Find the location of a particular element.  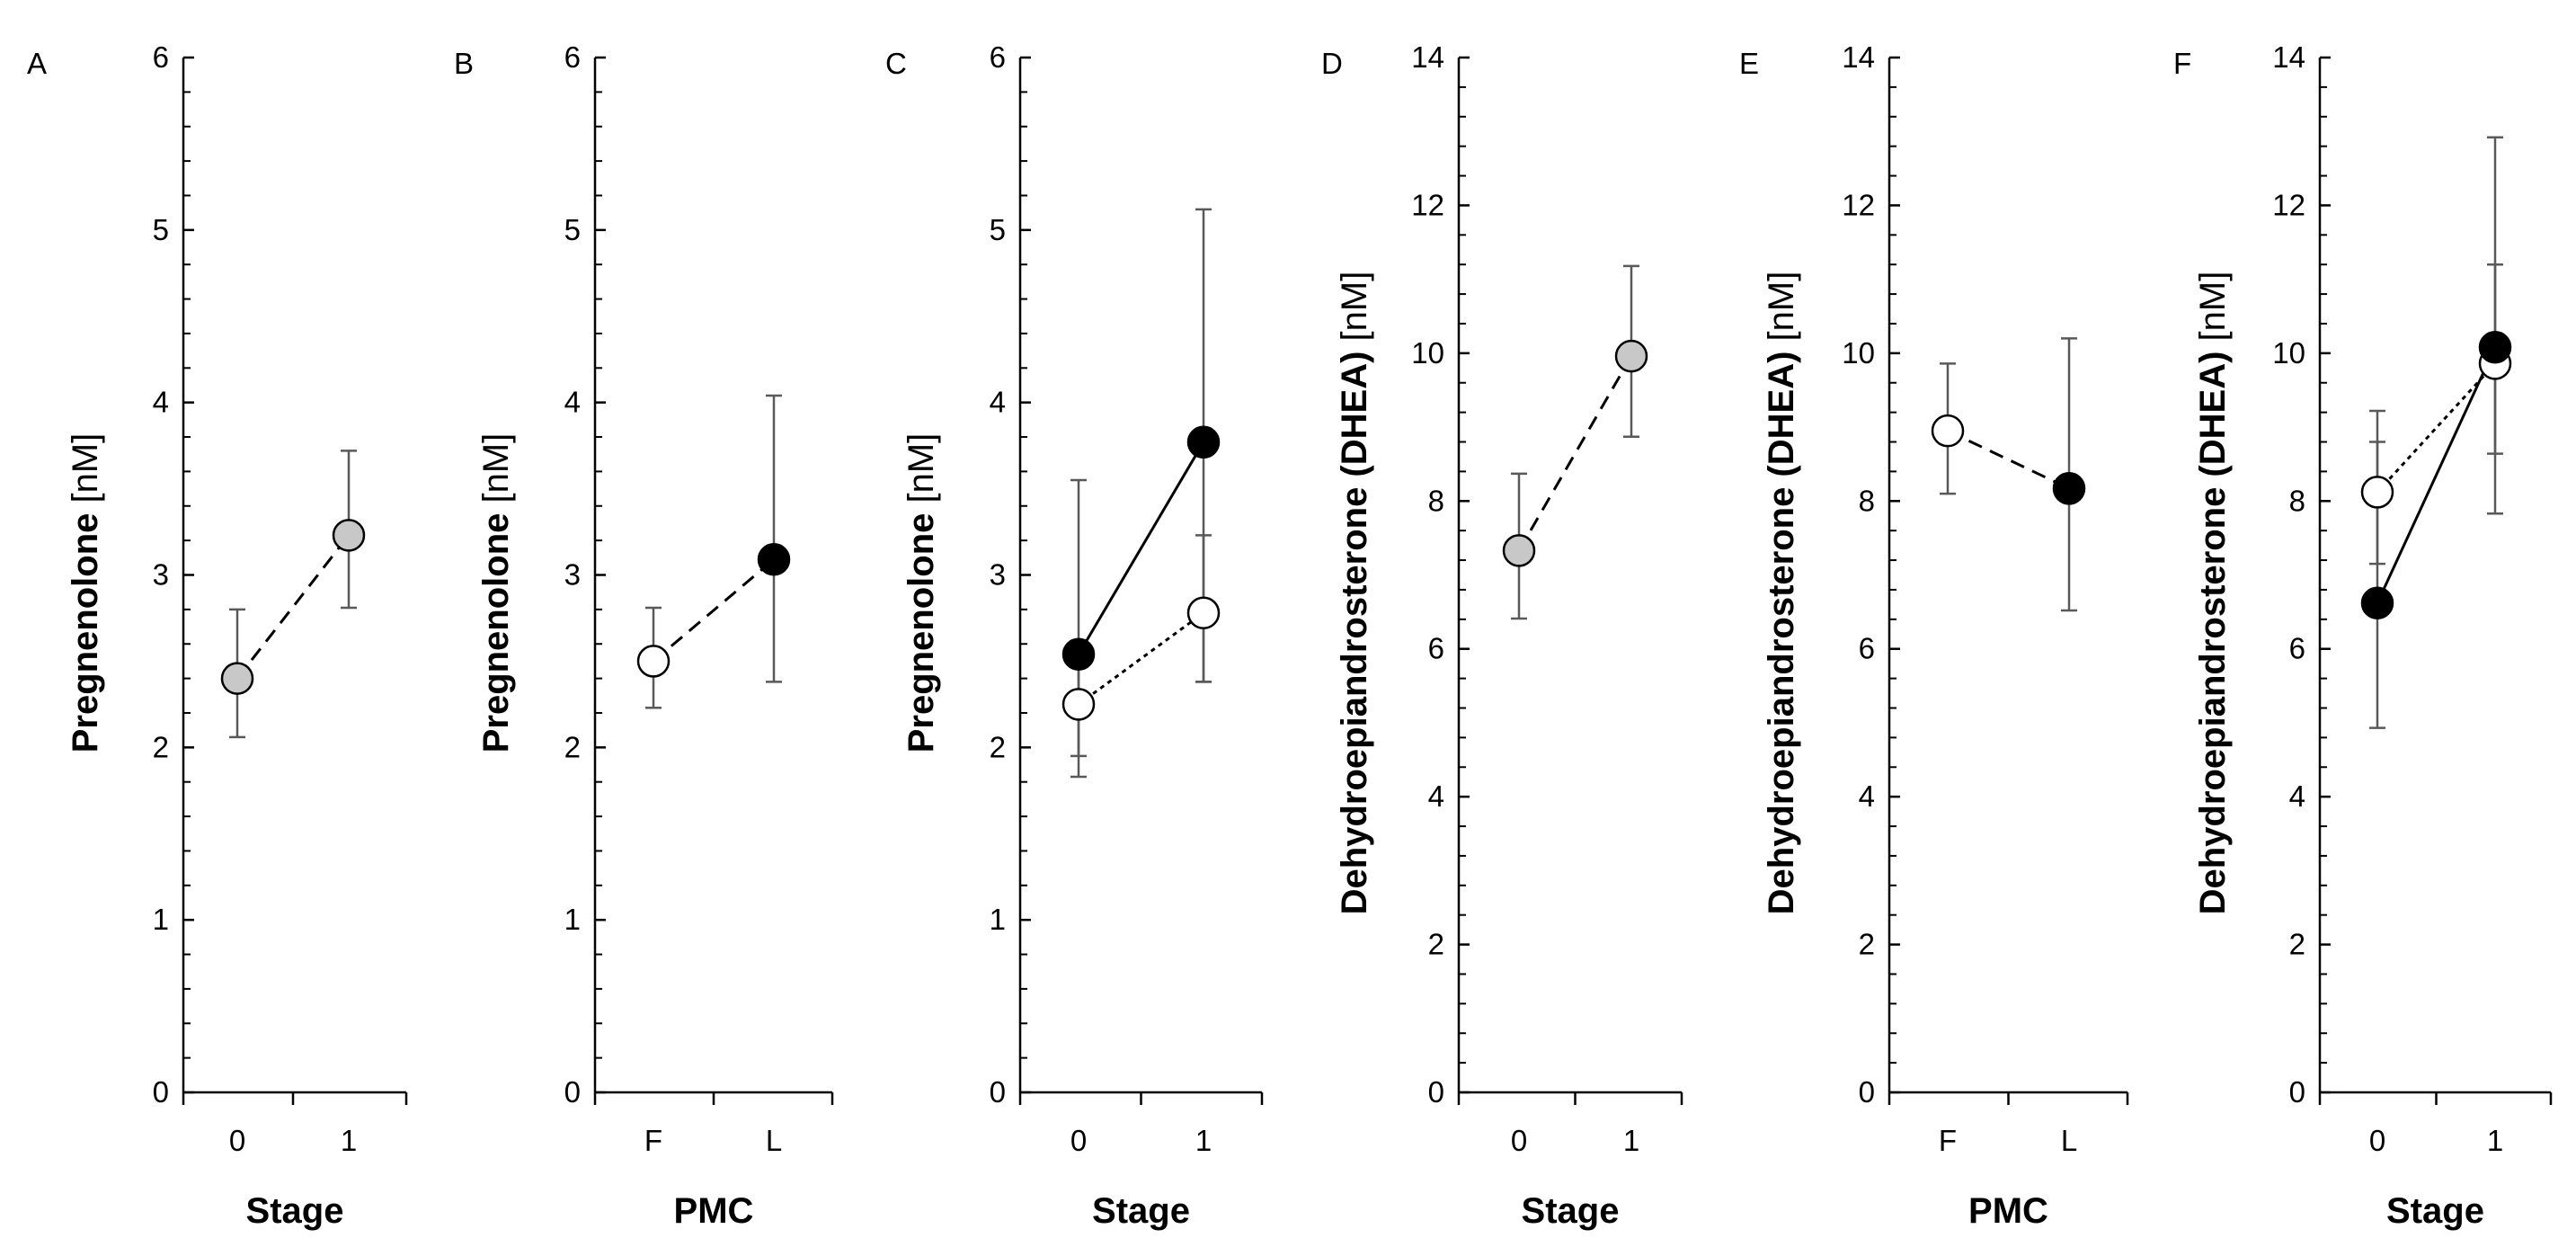

chart-panel-c: C 0 1 2 3 4 5 6 0 1 Stage Pregnenolone [nM] is located at coordinates (1074, 635).